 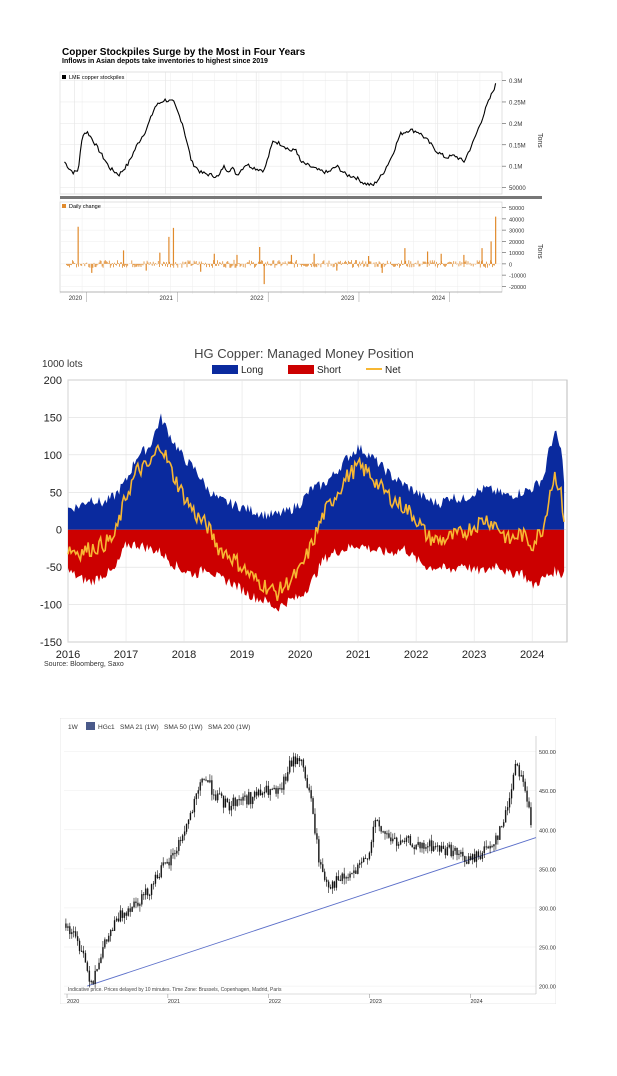 I want to click on instrument-icon, so click(x=90, y=726).